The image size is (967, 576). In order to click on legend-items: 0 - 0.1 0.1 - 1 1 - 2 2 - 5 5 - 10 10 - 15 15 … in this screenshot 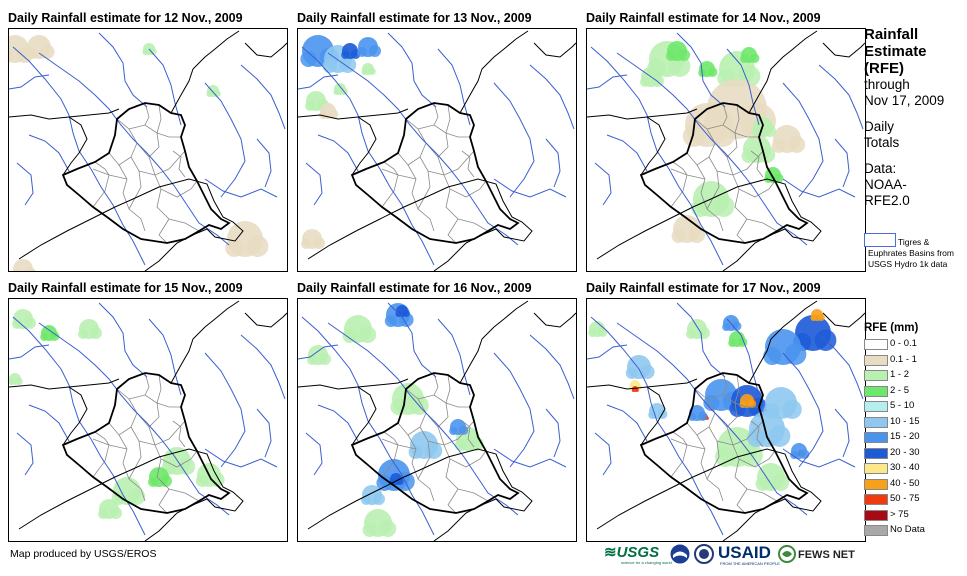, I will do `click(914, 438)`.